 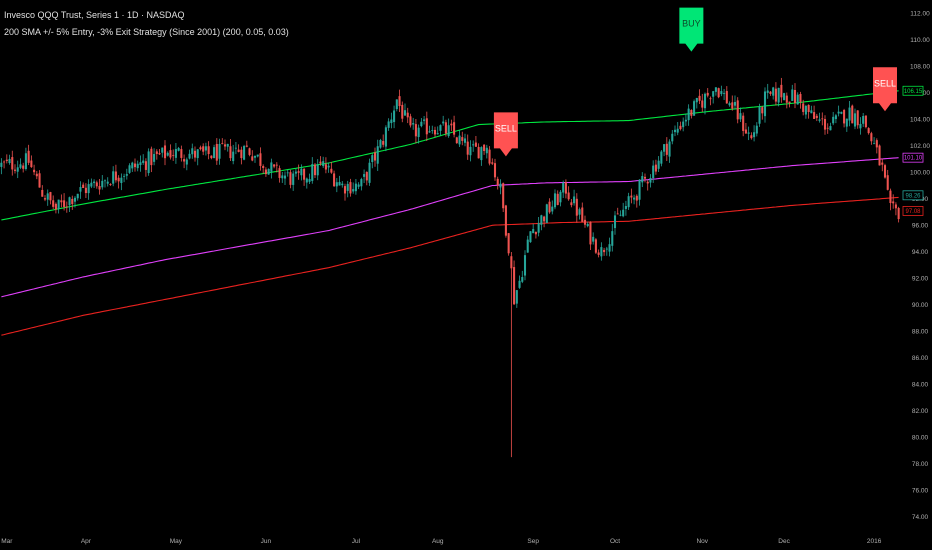 What do you see at coordinates (913, 90) in the screenshot?
I see `price-tag: 106.15` at bounding box center [913, 90].